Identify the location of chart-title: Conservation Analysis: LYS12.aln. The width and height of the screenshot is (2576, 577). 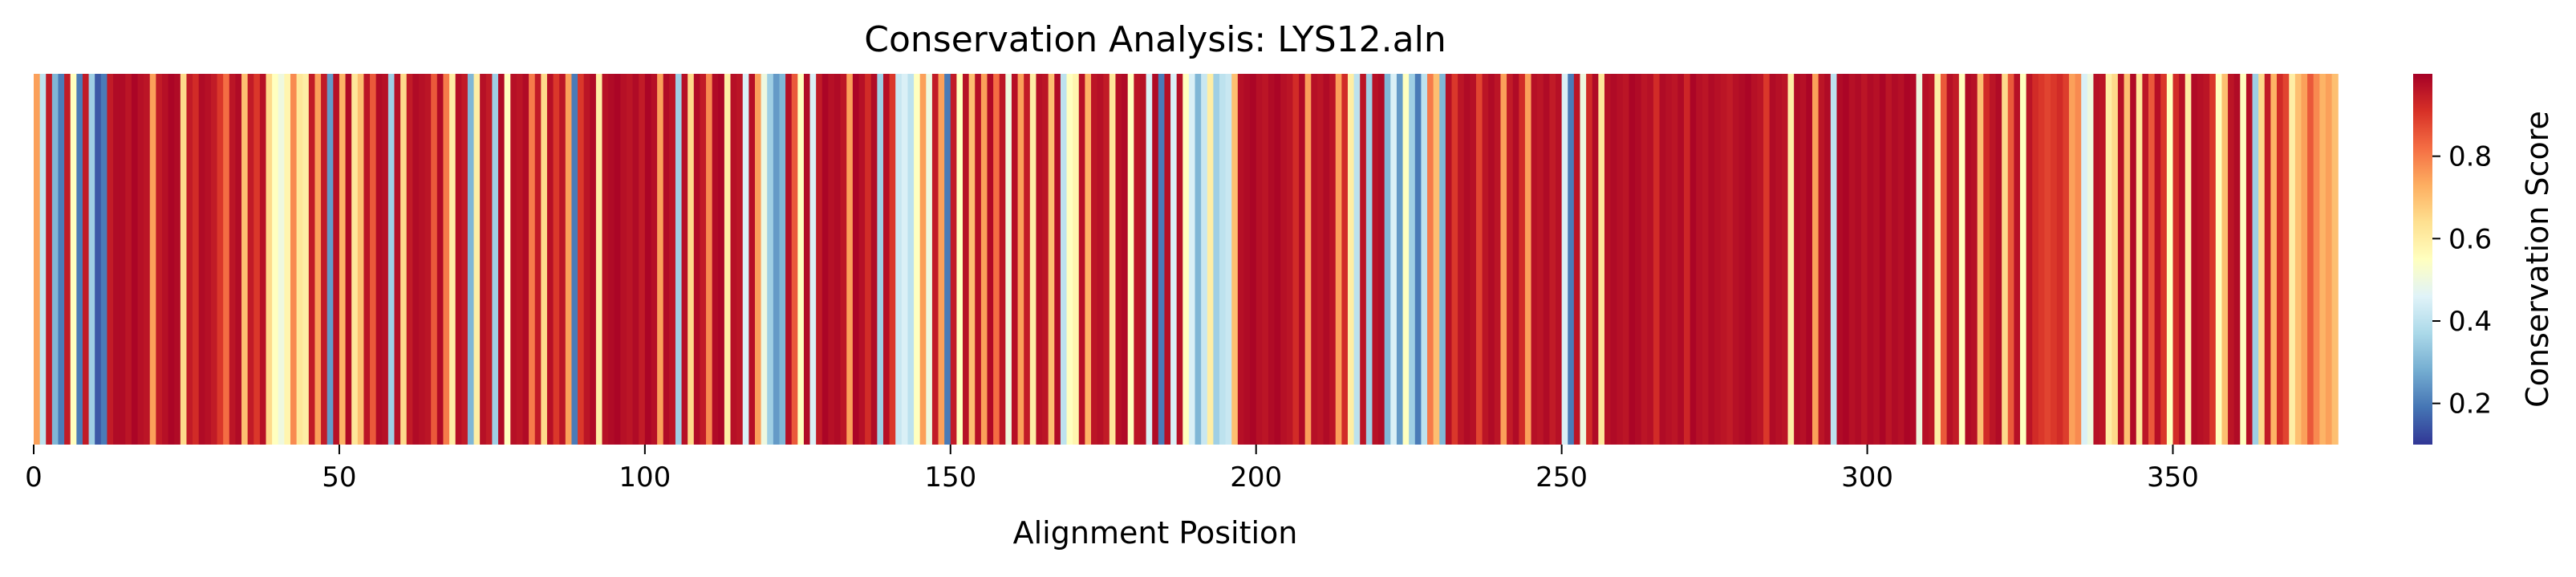
(1155, 39).